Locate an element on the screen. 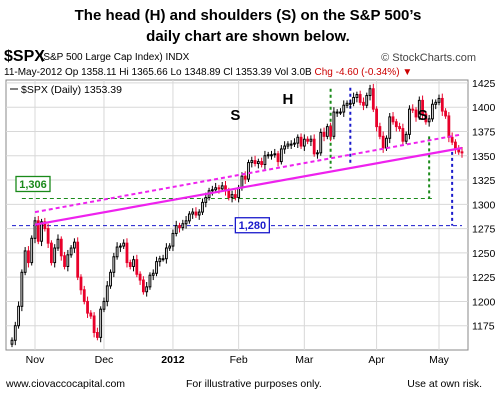 This screenshot has height=402, width=496. headline-line-2: daily chart are shown below. is located at coordinates (248, 36).